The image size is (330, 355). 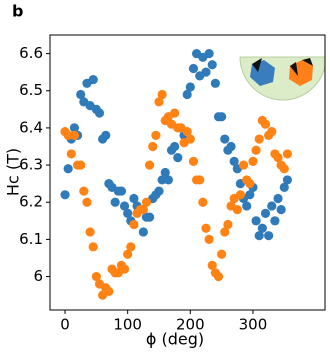 I want to click on x-tick-label: 0, so click(x=65, y=325).